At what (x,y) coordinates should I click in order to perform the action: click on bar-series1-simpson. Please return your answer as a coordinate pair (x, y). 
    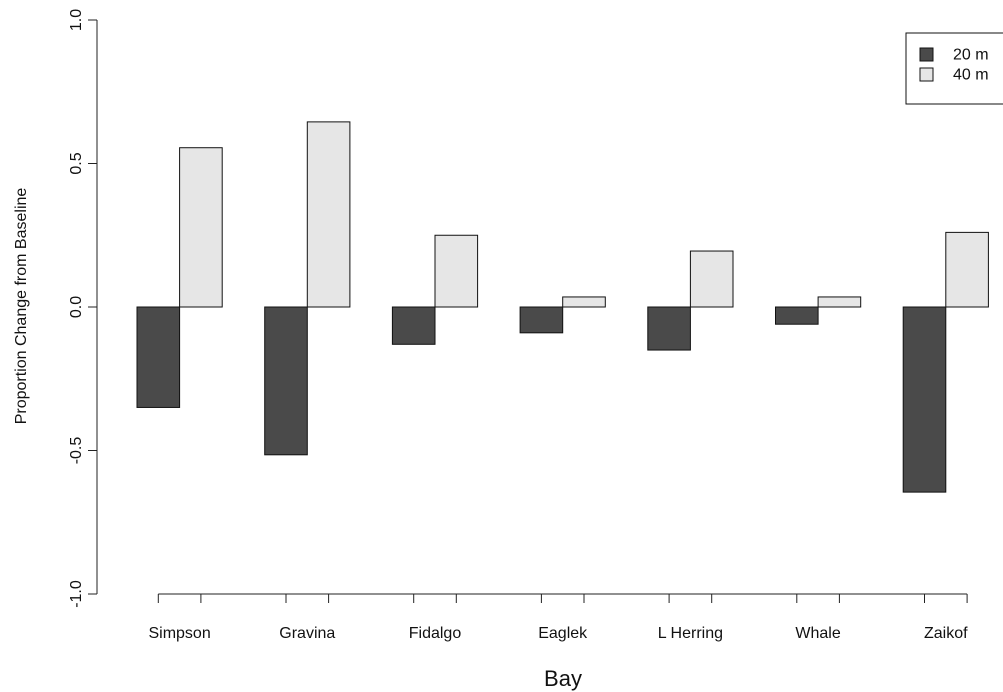
    Looking at the image, I should click on (158, 357).